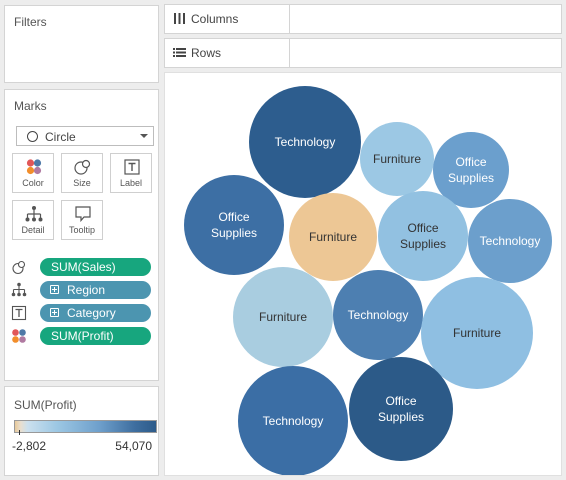 The width and height of the screenshot is (566, 480). Describe the element at coordinates (45, 405) in the screenshot. I see `legend-title: SUM(Profit)` at that location.